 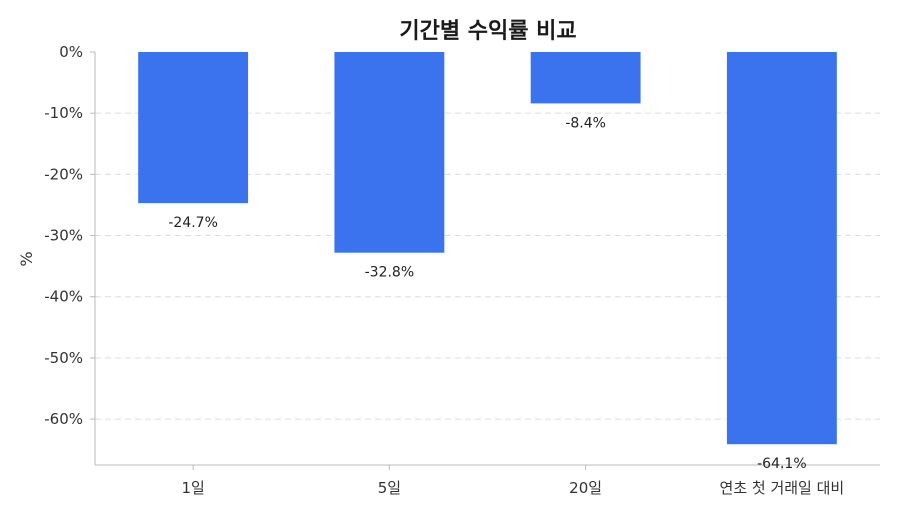 What do you see at coordinates (389, 488) in the screenshot?
I see `x-tick-label: 5일` at bounding box center [389, 488].